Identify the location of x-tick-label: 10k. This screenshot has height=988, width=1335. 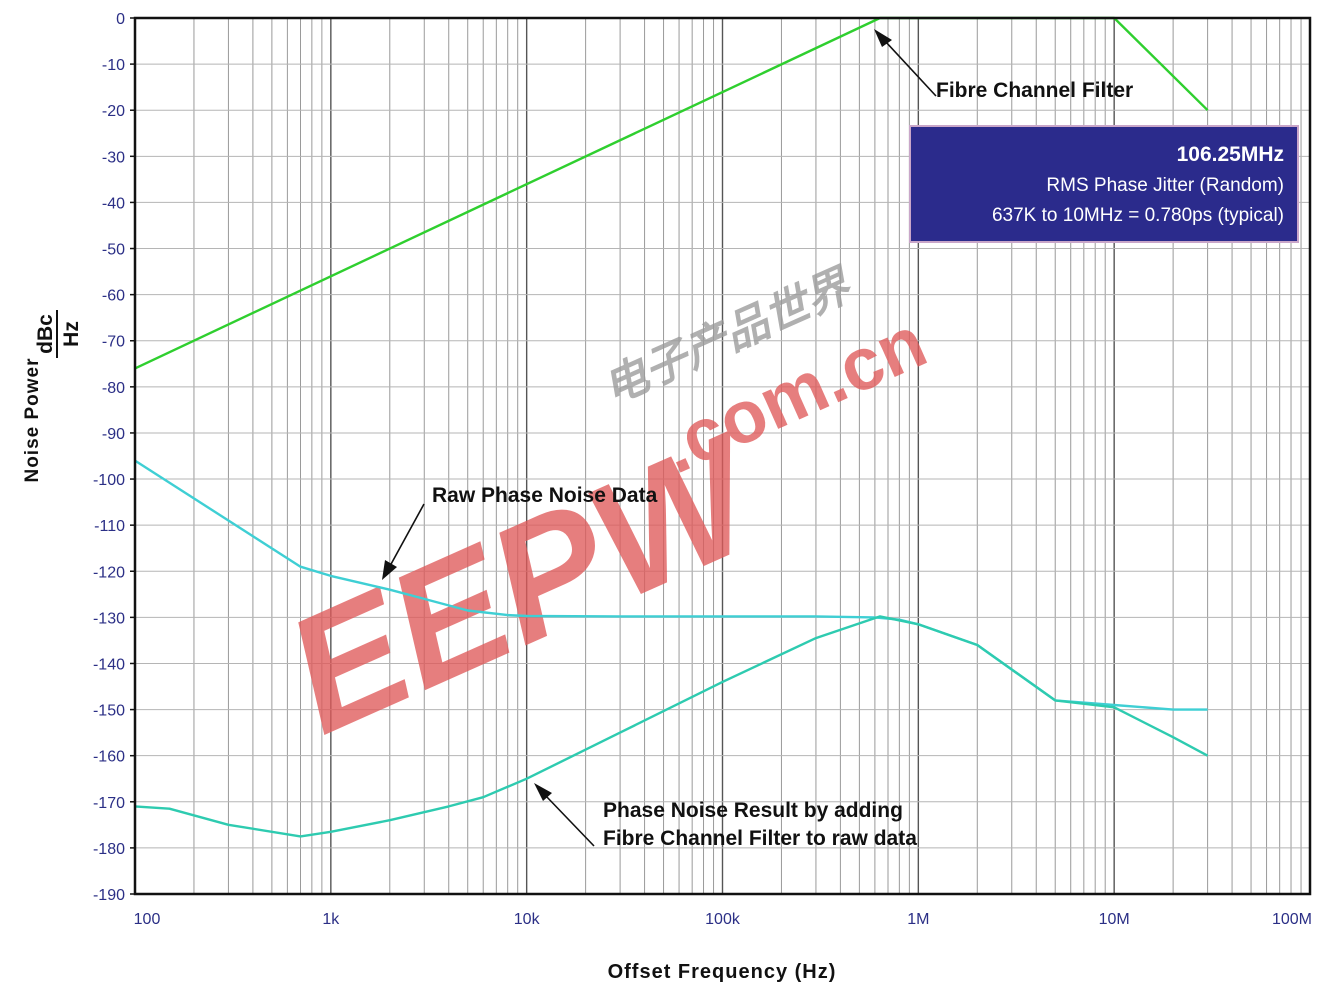
(527, 919).